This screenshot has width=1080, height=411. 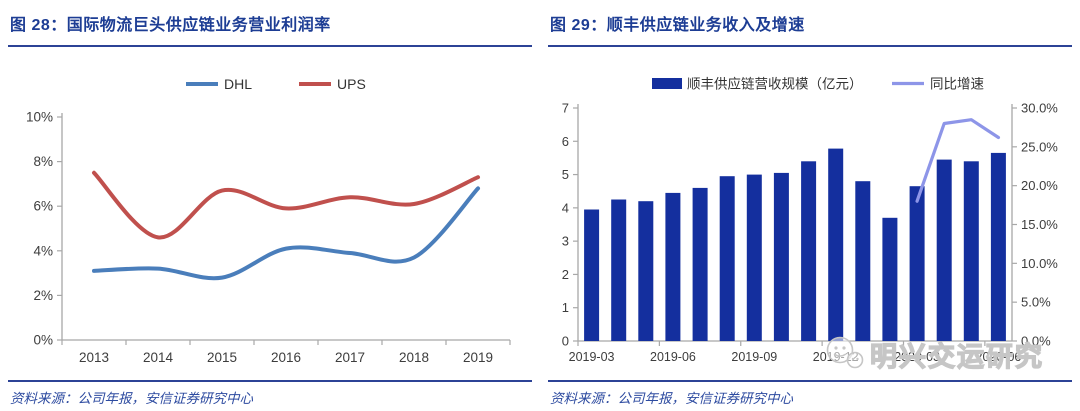 What do you see at coordinates (286, 205) in the screenshot?
I see `ups-series-line` at bounding box center [286, 205].